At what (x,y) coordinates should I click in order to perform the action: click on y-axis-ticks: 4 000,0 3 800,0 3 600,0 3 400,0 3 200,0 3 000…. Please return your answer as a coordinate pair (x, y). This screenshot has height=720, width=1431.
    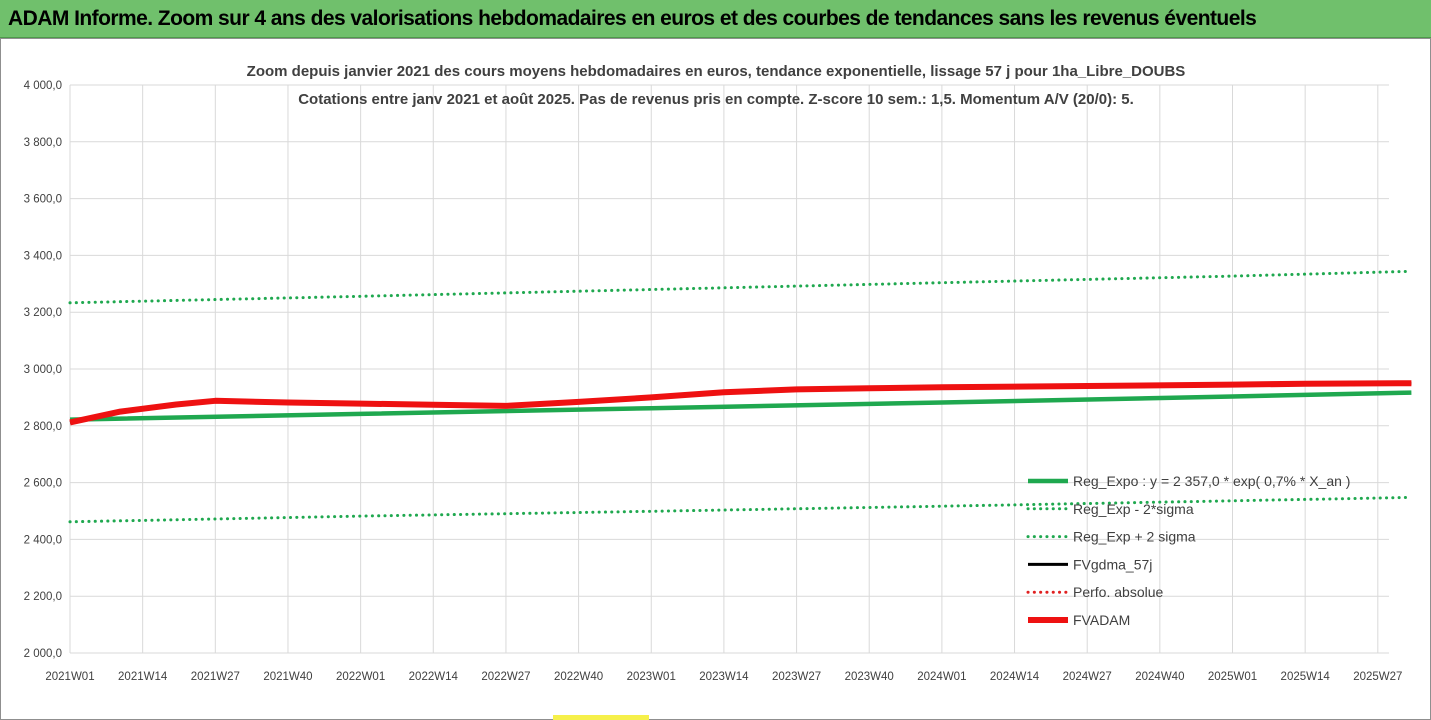
    Looking at the image, I should click on (43, 370).